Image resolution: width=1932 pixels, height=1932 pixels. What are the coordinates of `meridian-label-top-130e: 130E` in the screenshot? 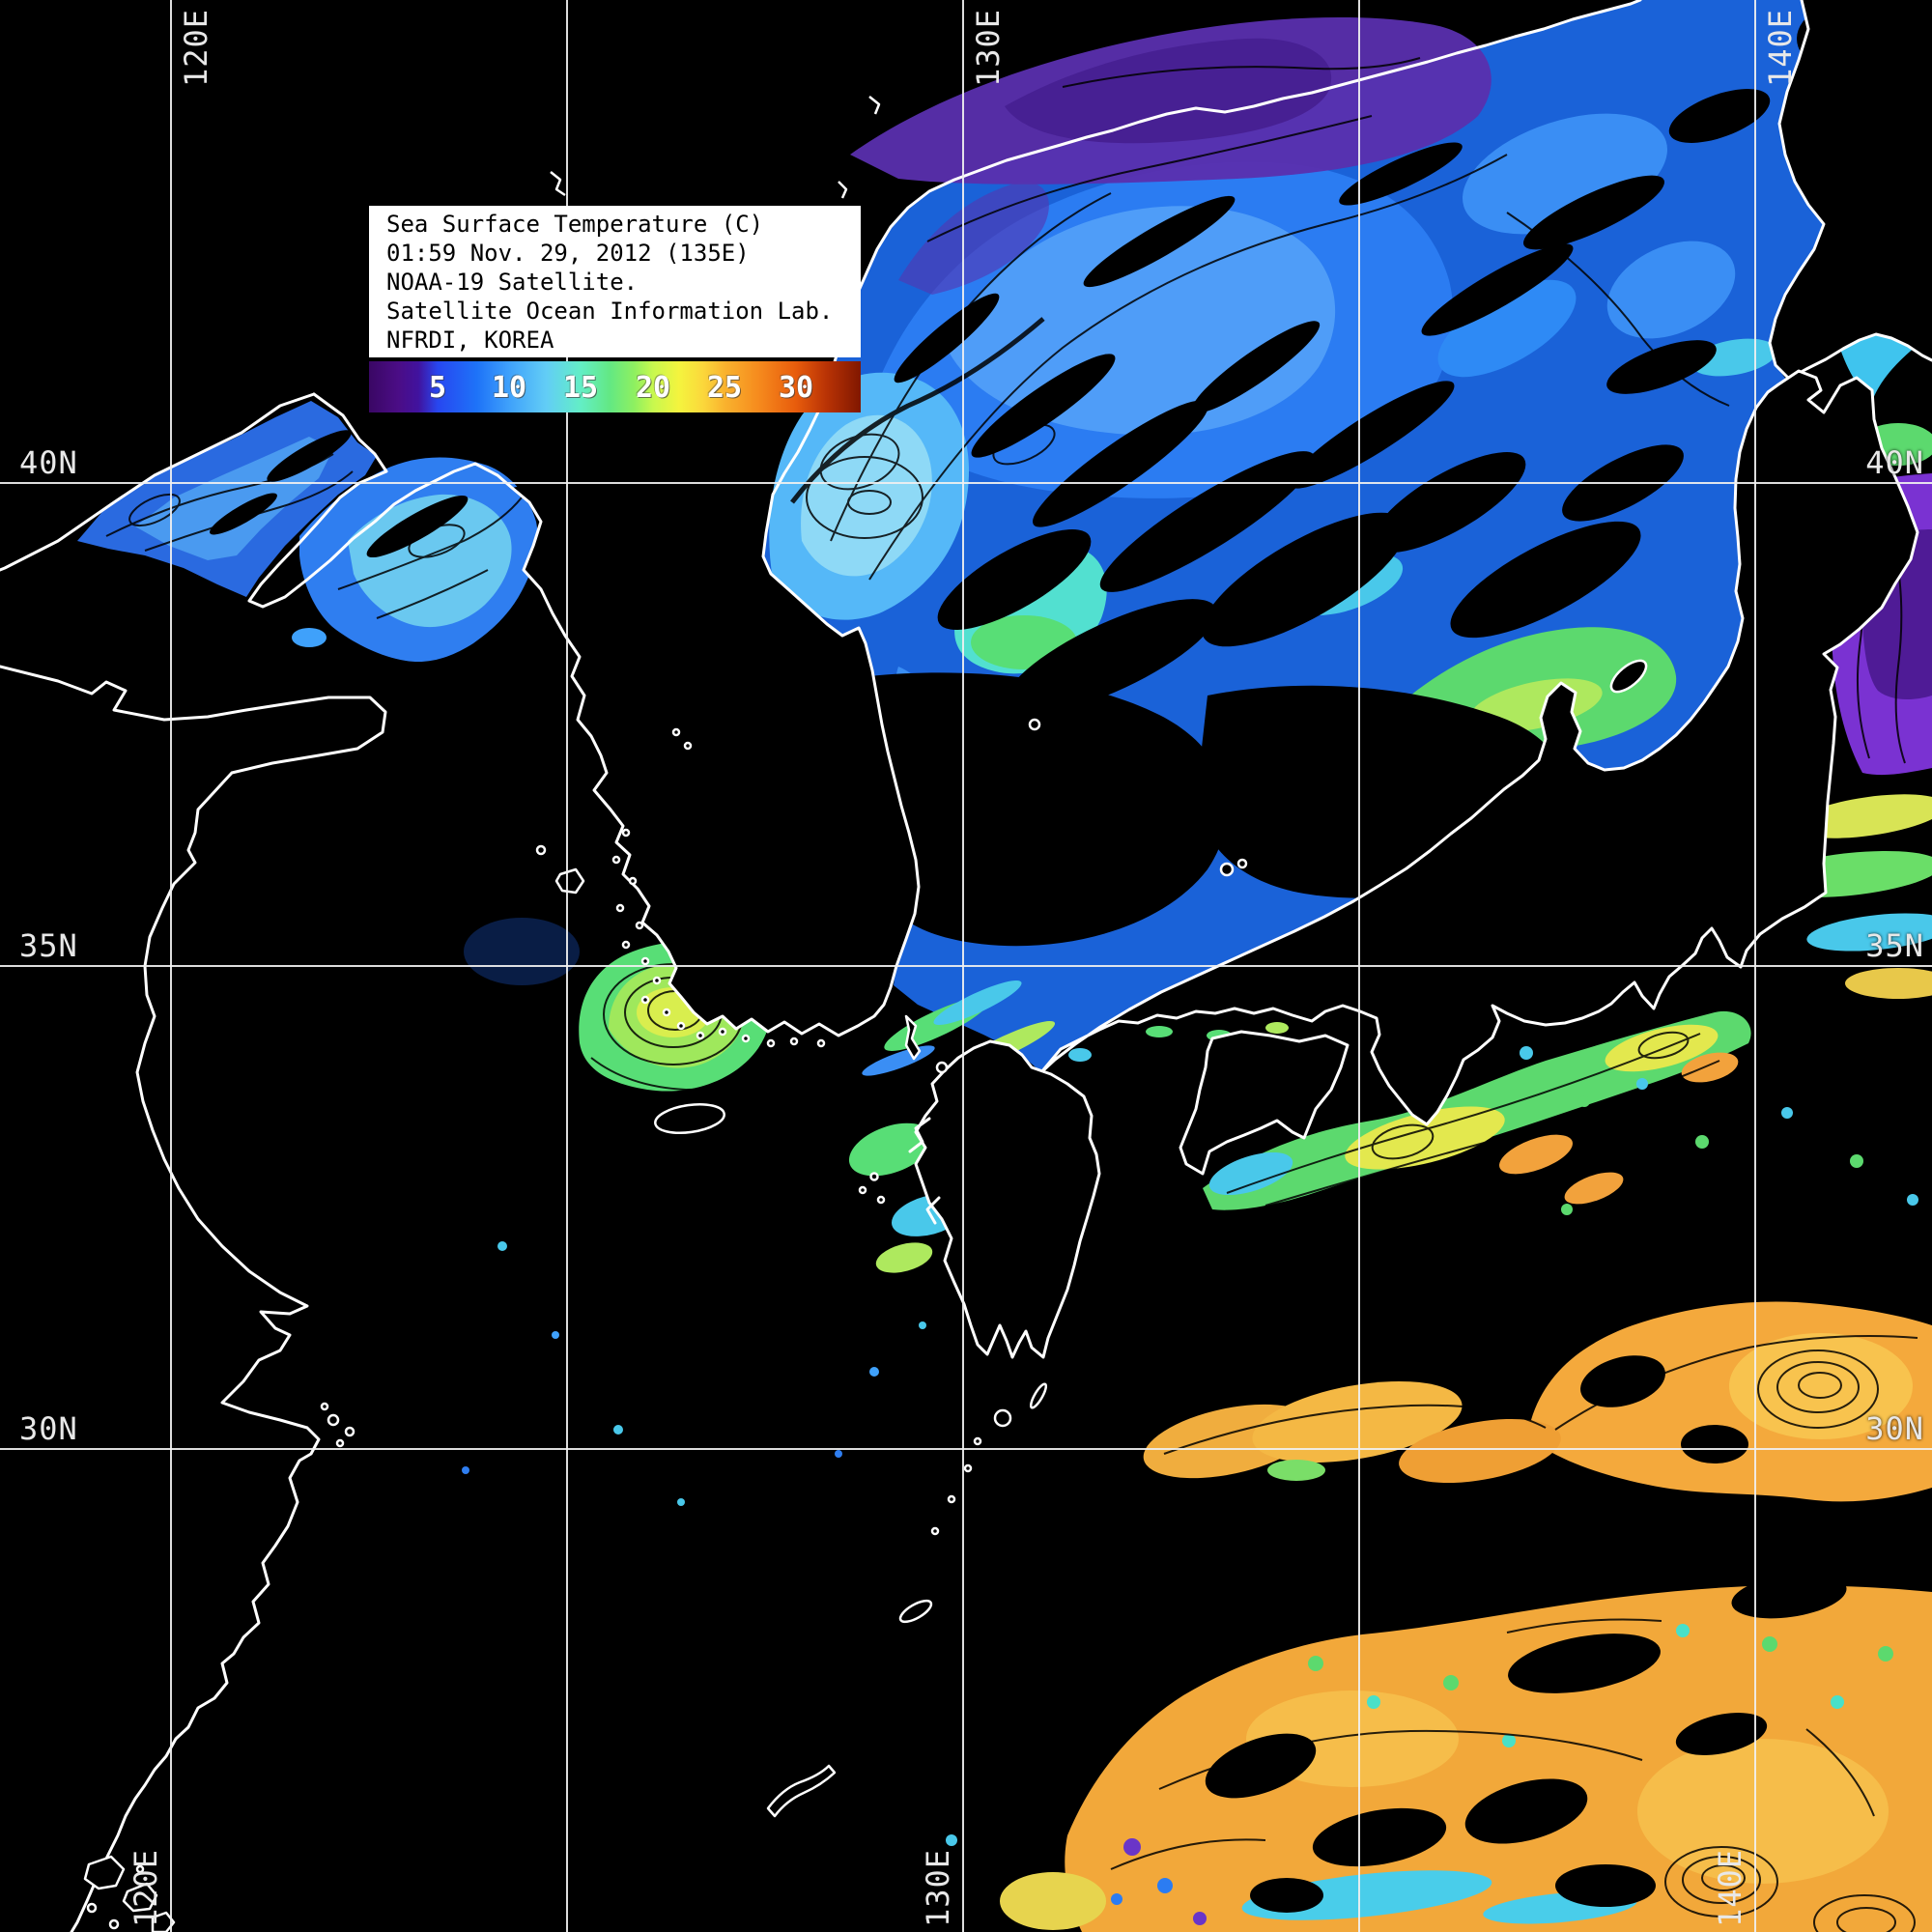 It's located at (988, 47).